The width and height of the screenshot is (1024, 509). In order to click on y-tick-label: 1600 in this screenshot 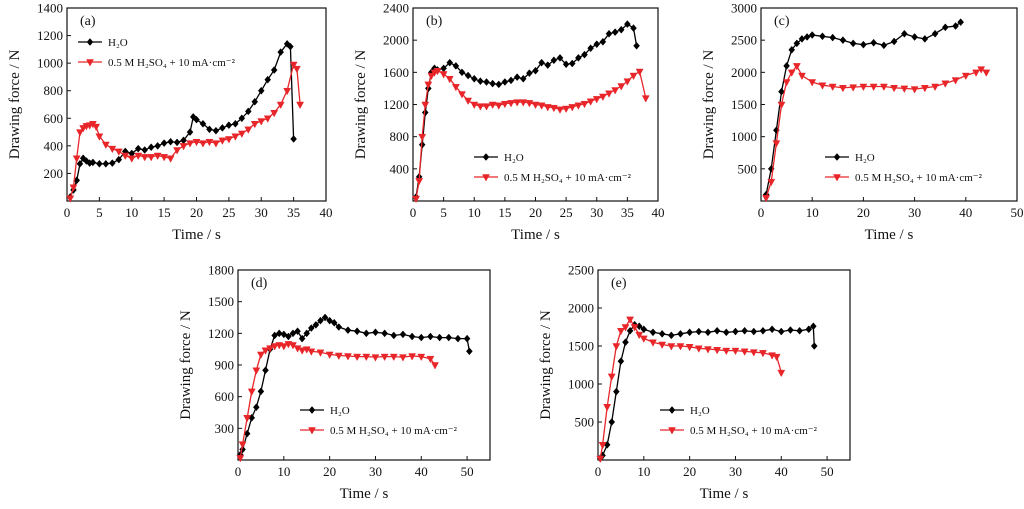, I will do `click(396, 72)`.